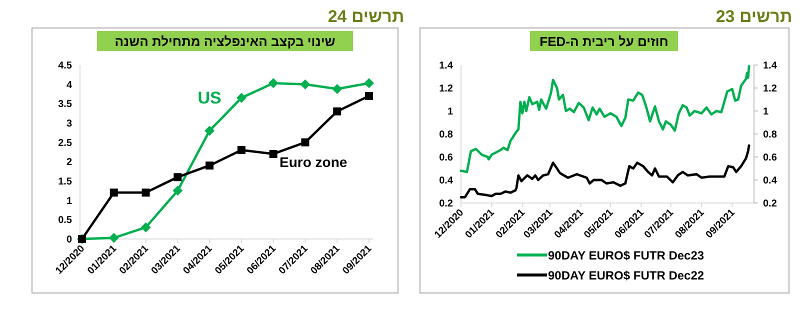 The image size is (804, 326). I want to click on y-tick-label: 3, so click(69, 124).